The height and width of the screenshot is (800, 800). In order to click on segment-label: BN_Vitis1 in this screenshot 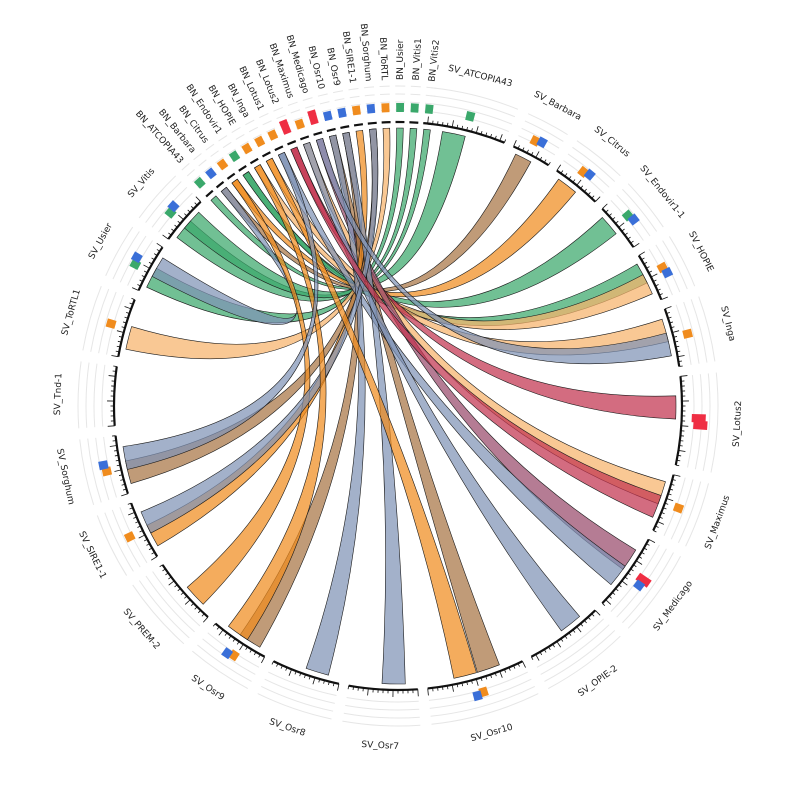, I will do `click(418, 59)`.